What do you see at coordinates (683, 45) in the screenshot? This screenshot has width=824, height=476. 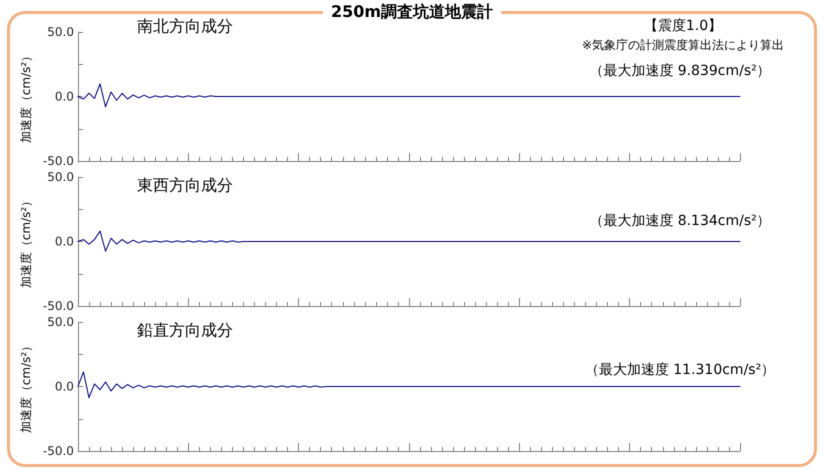 I see `annotation: ※気象庁の計測震度算出法により算出` at bounding box center [683, 45].